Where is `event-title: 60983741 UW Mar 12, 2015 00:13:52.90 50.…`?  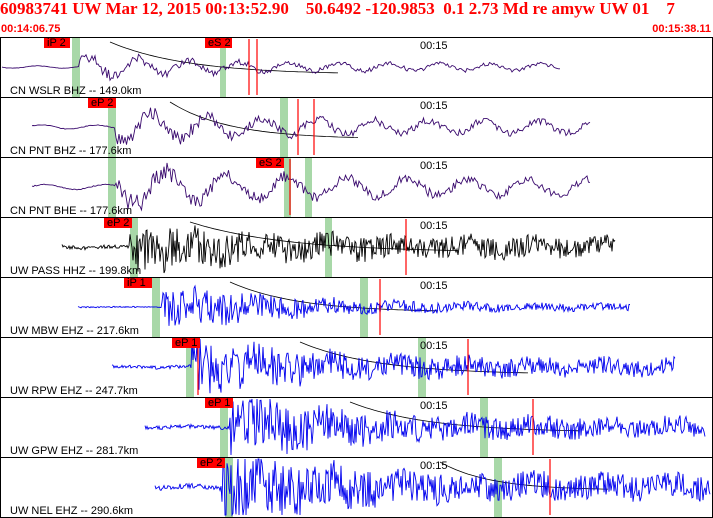 event-title: 60983741 UW Mar 12, 2015 00:13:52.90 50.… is located at coordinates (337, 9).